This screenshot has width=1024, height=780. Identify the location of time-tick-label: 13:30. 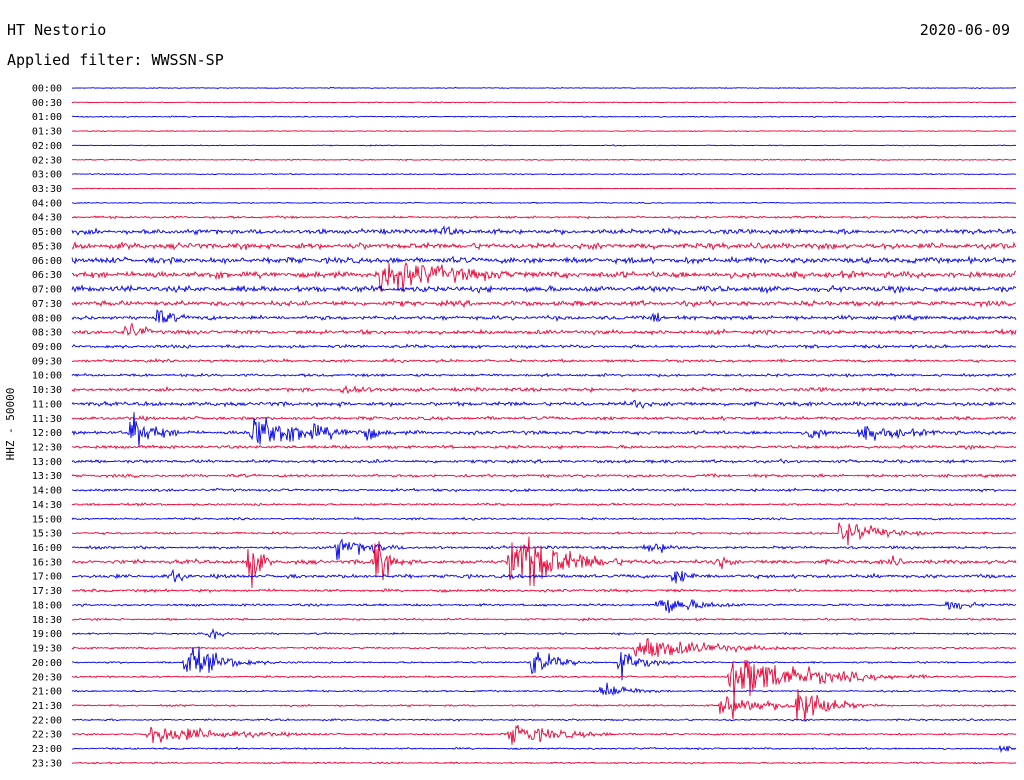
(47, 476).